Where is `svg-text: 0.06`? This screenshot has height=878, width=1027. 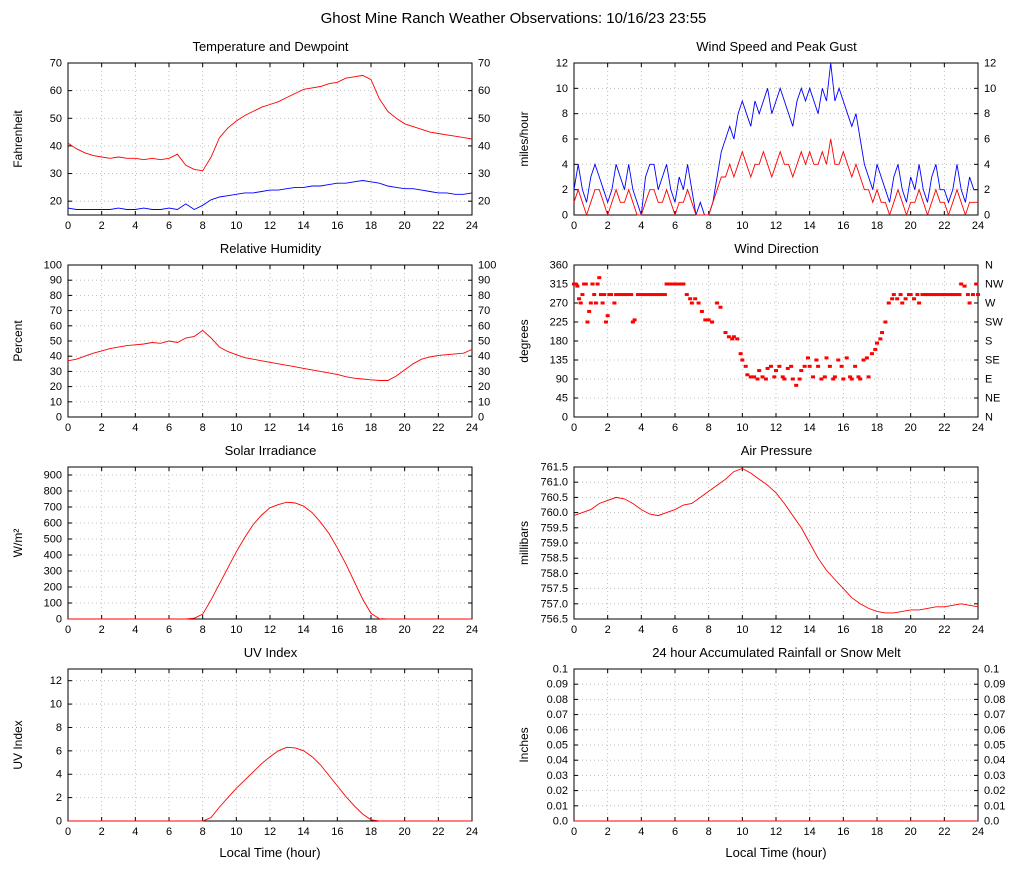 svg-text: 0.06 is located at coordinates (994, 730).